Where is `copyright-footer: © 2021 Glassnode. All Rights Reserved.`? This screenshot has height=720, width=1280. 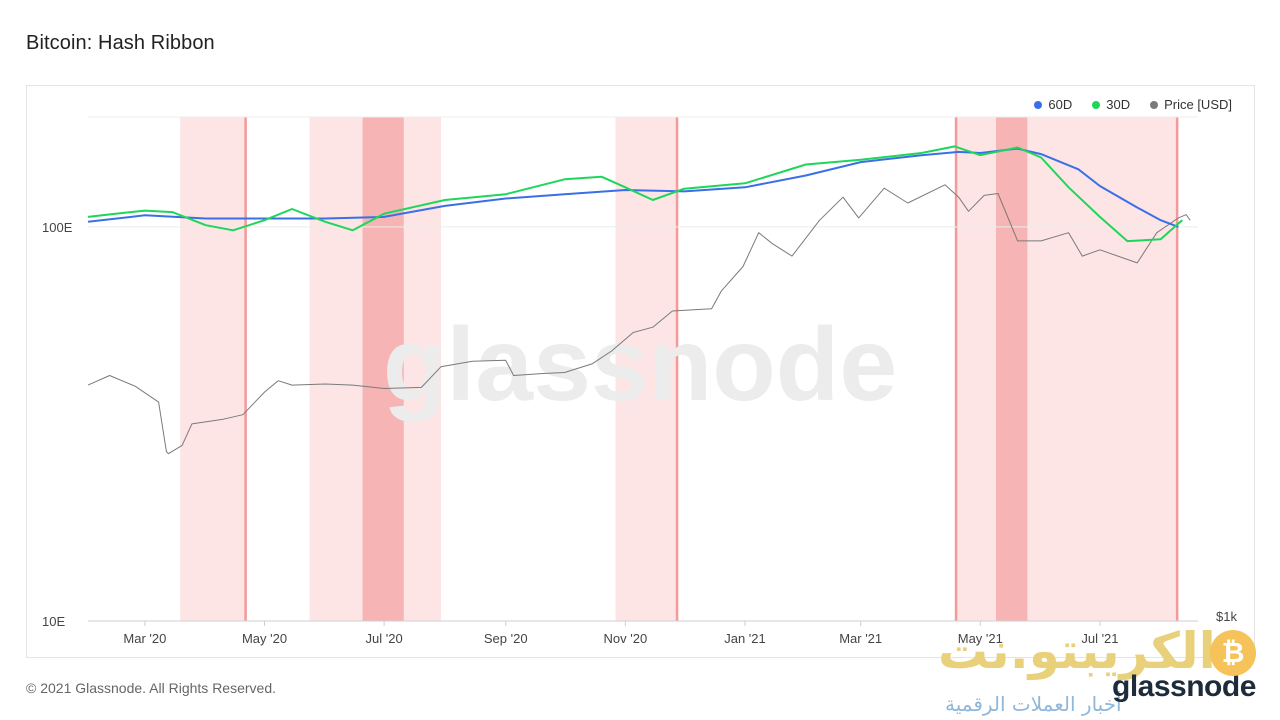
copyright-footer: © 2021 Glassnode. All Rights Reserved. is located at coordinates (151, 688).